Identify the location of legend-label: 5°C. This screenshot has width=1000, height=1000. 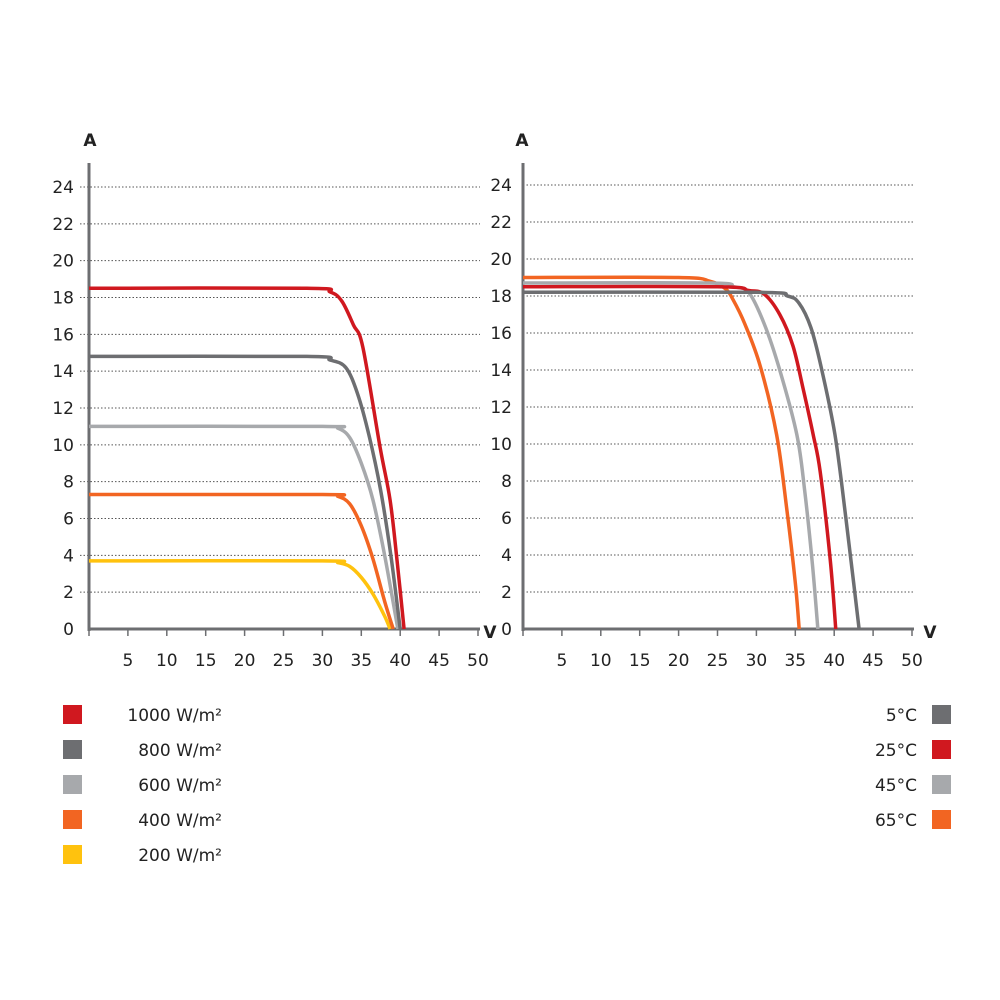
(901, 716).